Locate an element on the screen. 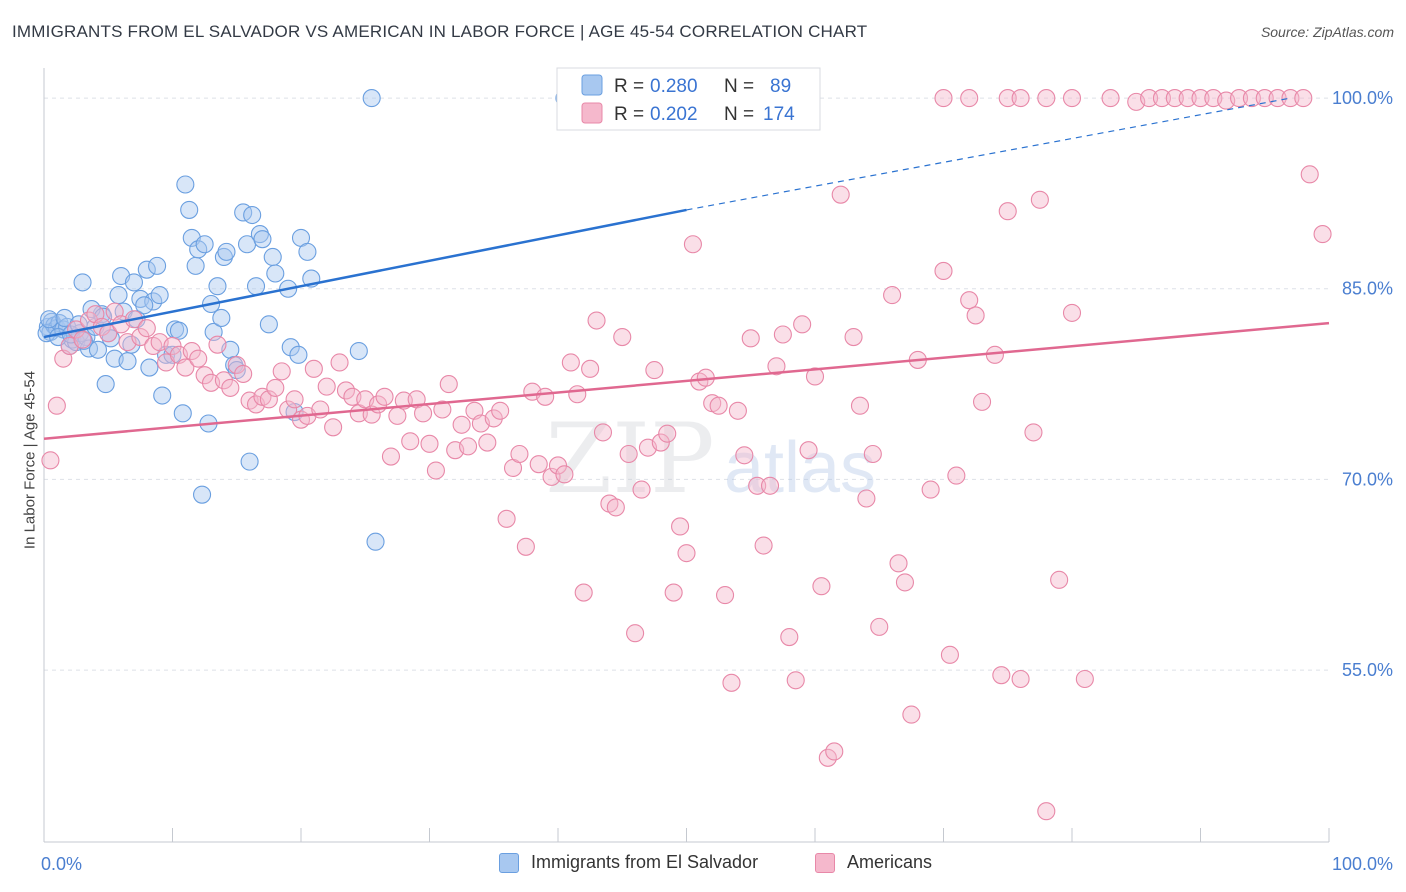  trend-line-el-salvador-extension is located at coordinates (988, 154).